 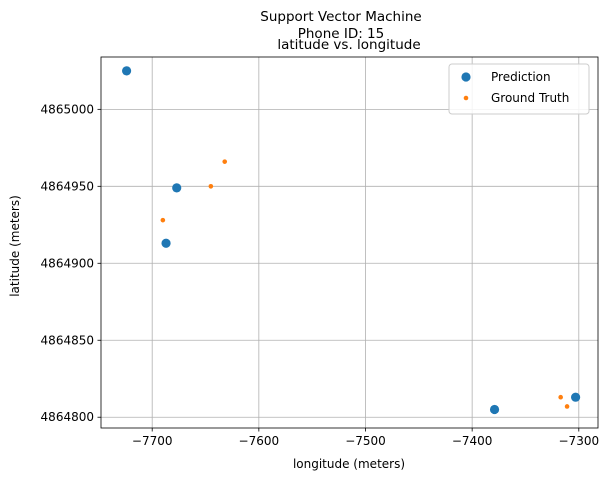 What do you see at coordinates (340, 17) in the screenshot?
I see `chart-title-line-1: Support Vector Machine` at bounding box center [340, 17].